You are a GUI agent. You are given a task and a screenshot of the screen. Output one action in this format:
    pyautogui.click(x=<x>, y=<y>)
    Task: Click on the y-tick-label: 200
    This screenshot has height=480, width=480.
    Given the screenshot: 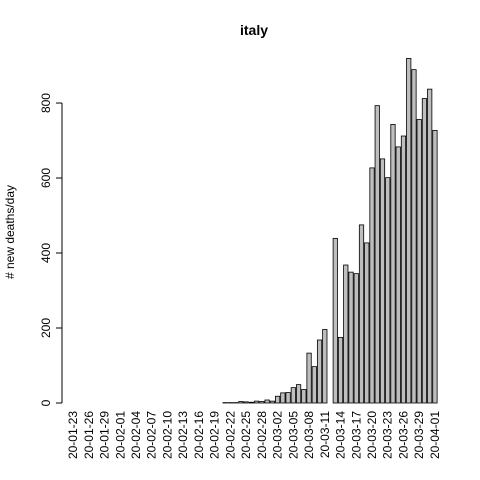 What is the action you would take?
    pyautogui.click(x=46, y=328)
    